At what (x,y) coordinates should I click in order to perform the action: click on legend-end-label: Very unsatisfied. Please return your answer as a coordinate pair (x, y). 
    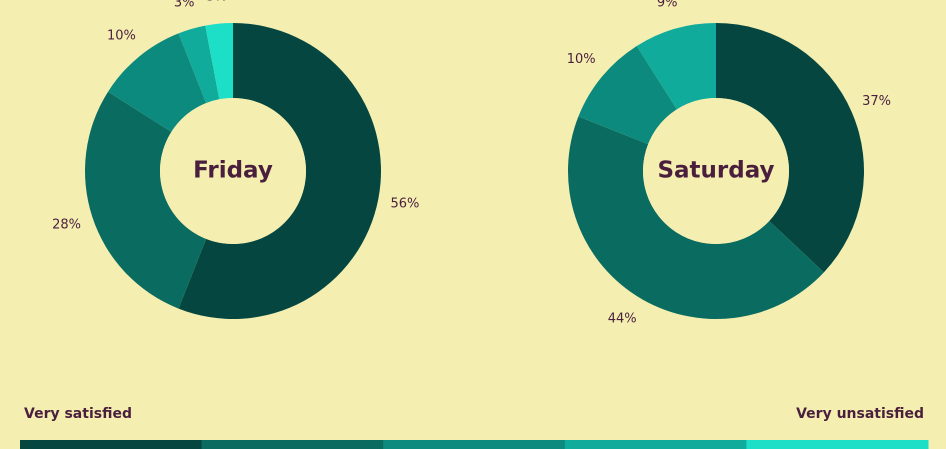
    Looking at the image, I should click on (860, 414).